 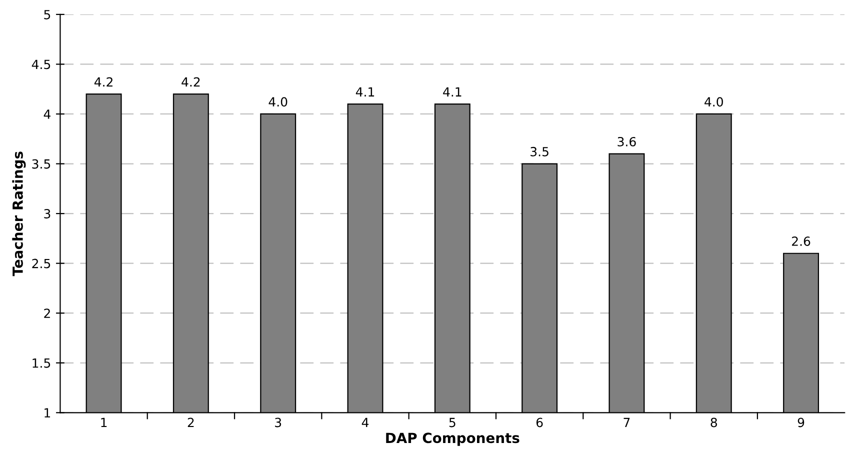 I want to click on y-tick-label: 4, so click(x=47, y=114).